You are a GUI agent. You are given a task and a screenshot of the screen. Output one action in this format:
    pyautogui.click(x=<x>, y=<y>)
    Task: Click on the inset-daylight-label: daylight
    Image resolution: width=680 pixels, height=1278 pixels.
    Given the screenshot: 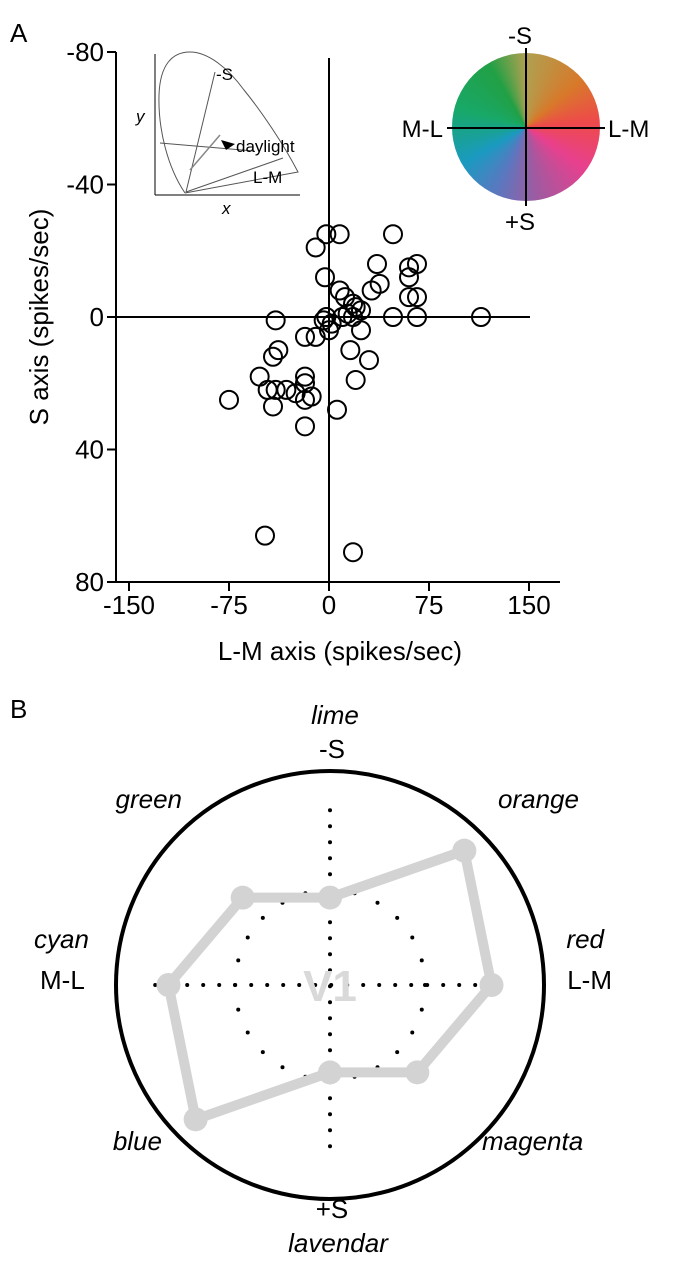 What is the action you would take?
    pyautogui.click(x=265, y=146)
    